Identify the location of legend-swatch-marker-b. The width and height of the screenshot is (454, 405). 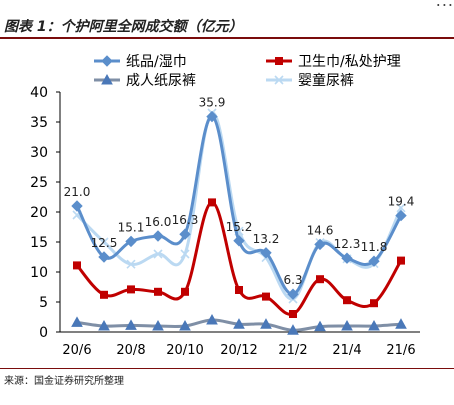
(279, 80).